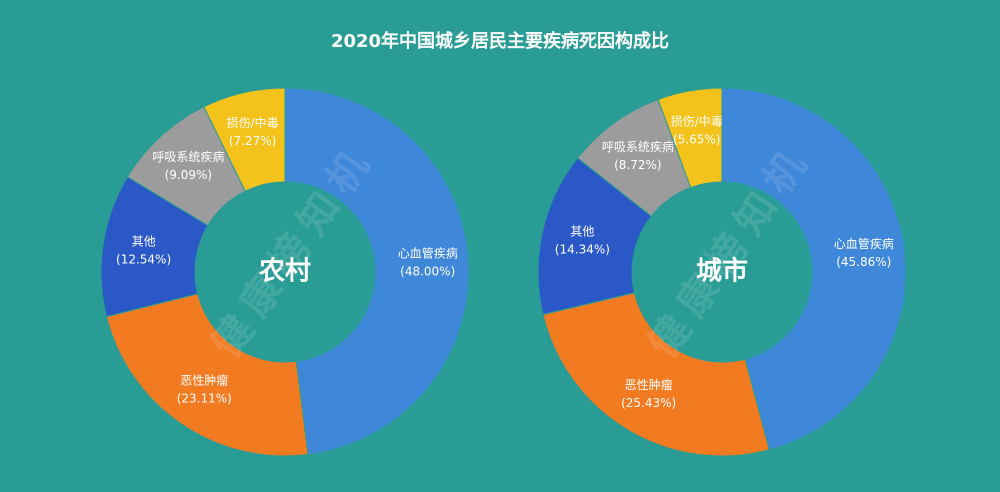  What do you see at coordinates (648, 403) in the screenshot?
I see `slice-value-label: (25.43%)` at bounding box center [648, 403].